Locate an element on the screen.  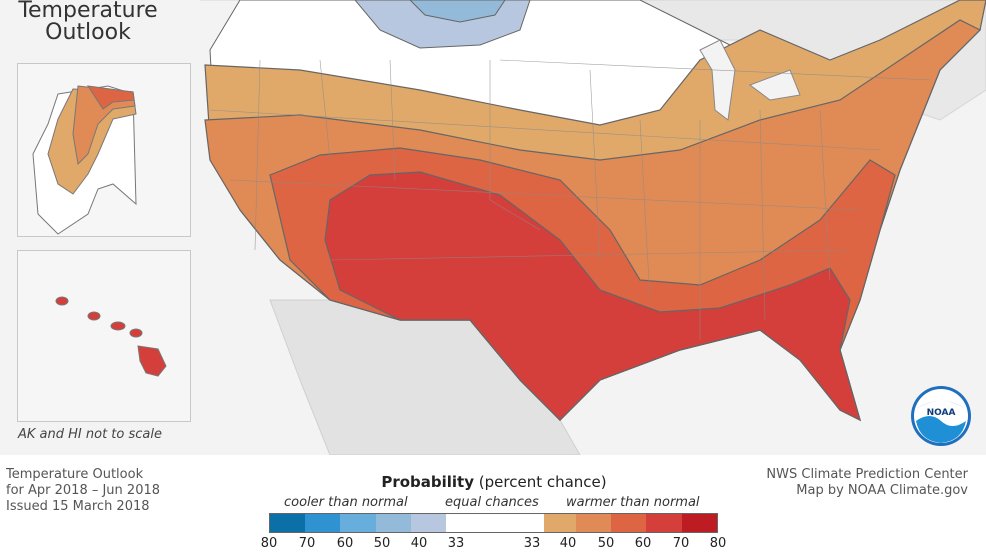
noaa-logo-icon: NOAA is located at coordinates (941, 416).